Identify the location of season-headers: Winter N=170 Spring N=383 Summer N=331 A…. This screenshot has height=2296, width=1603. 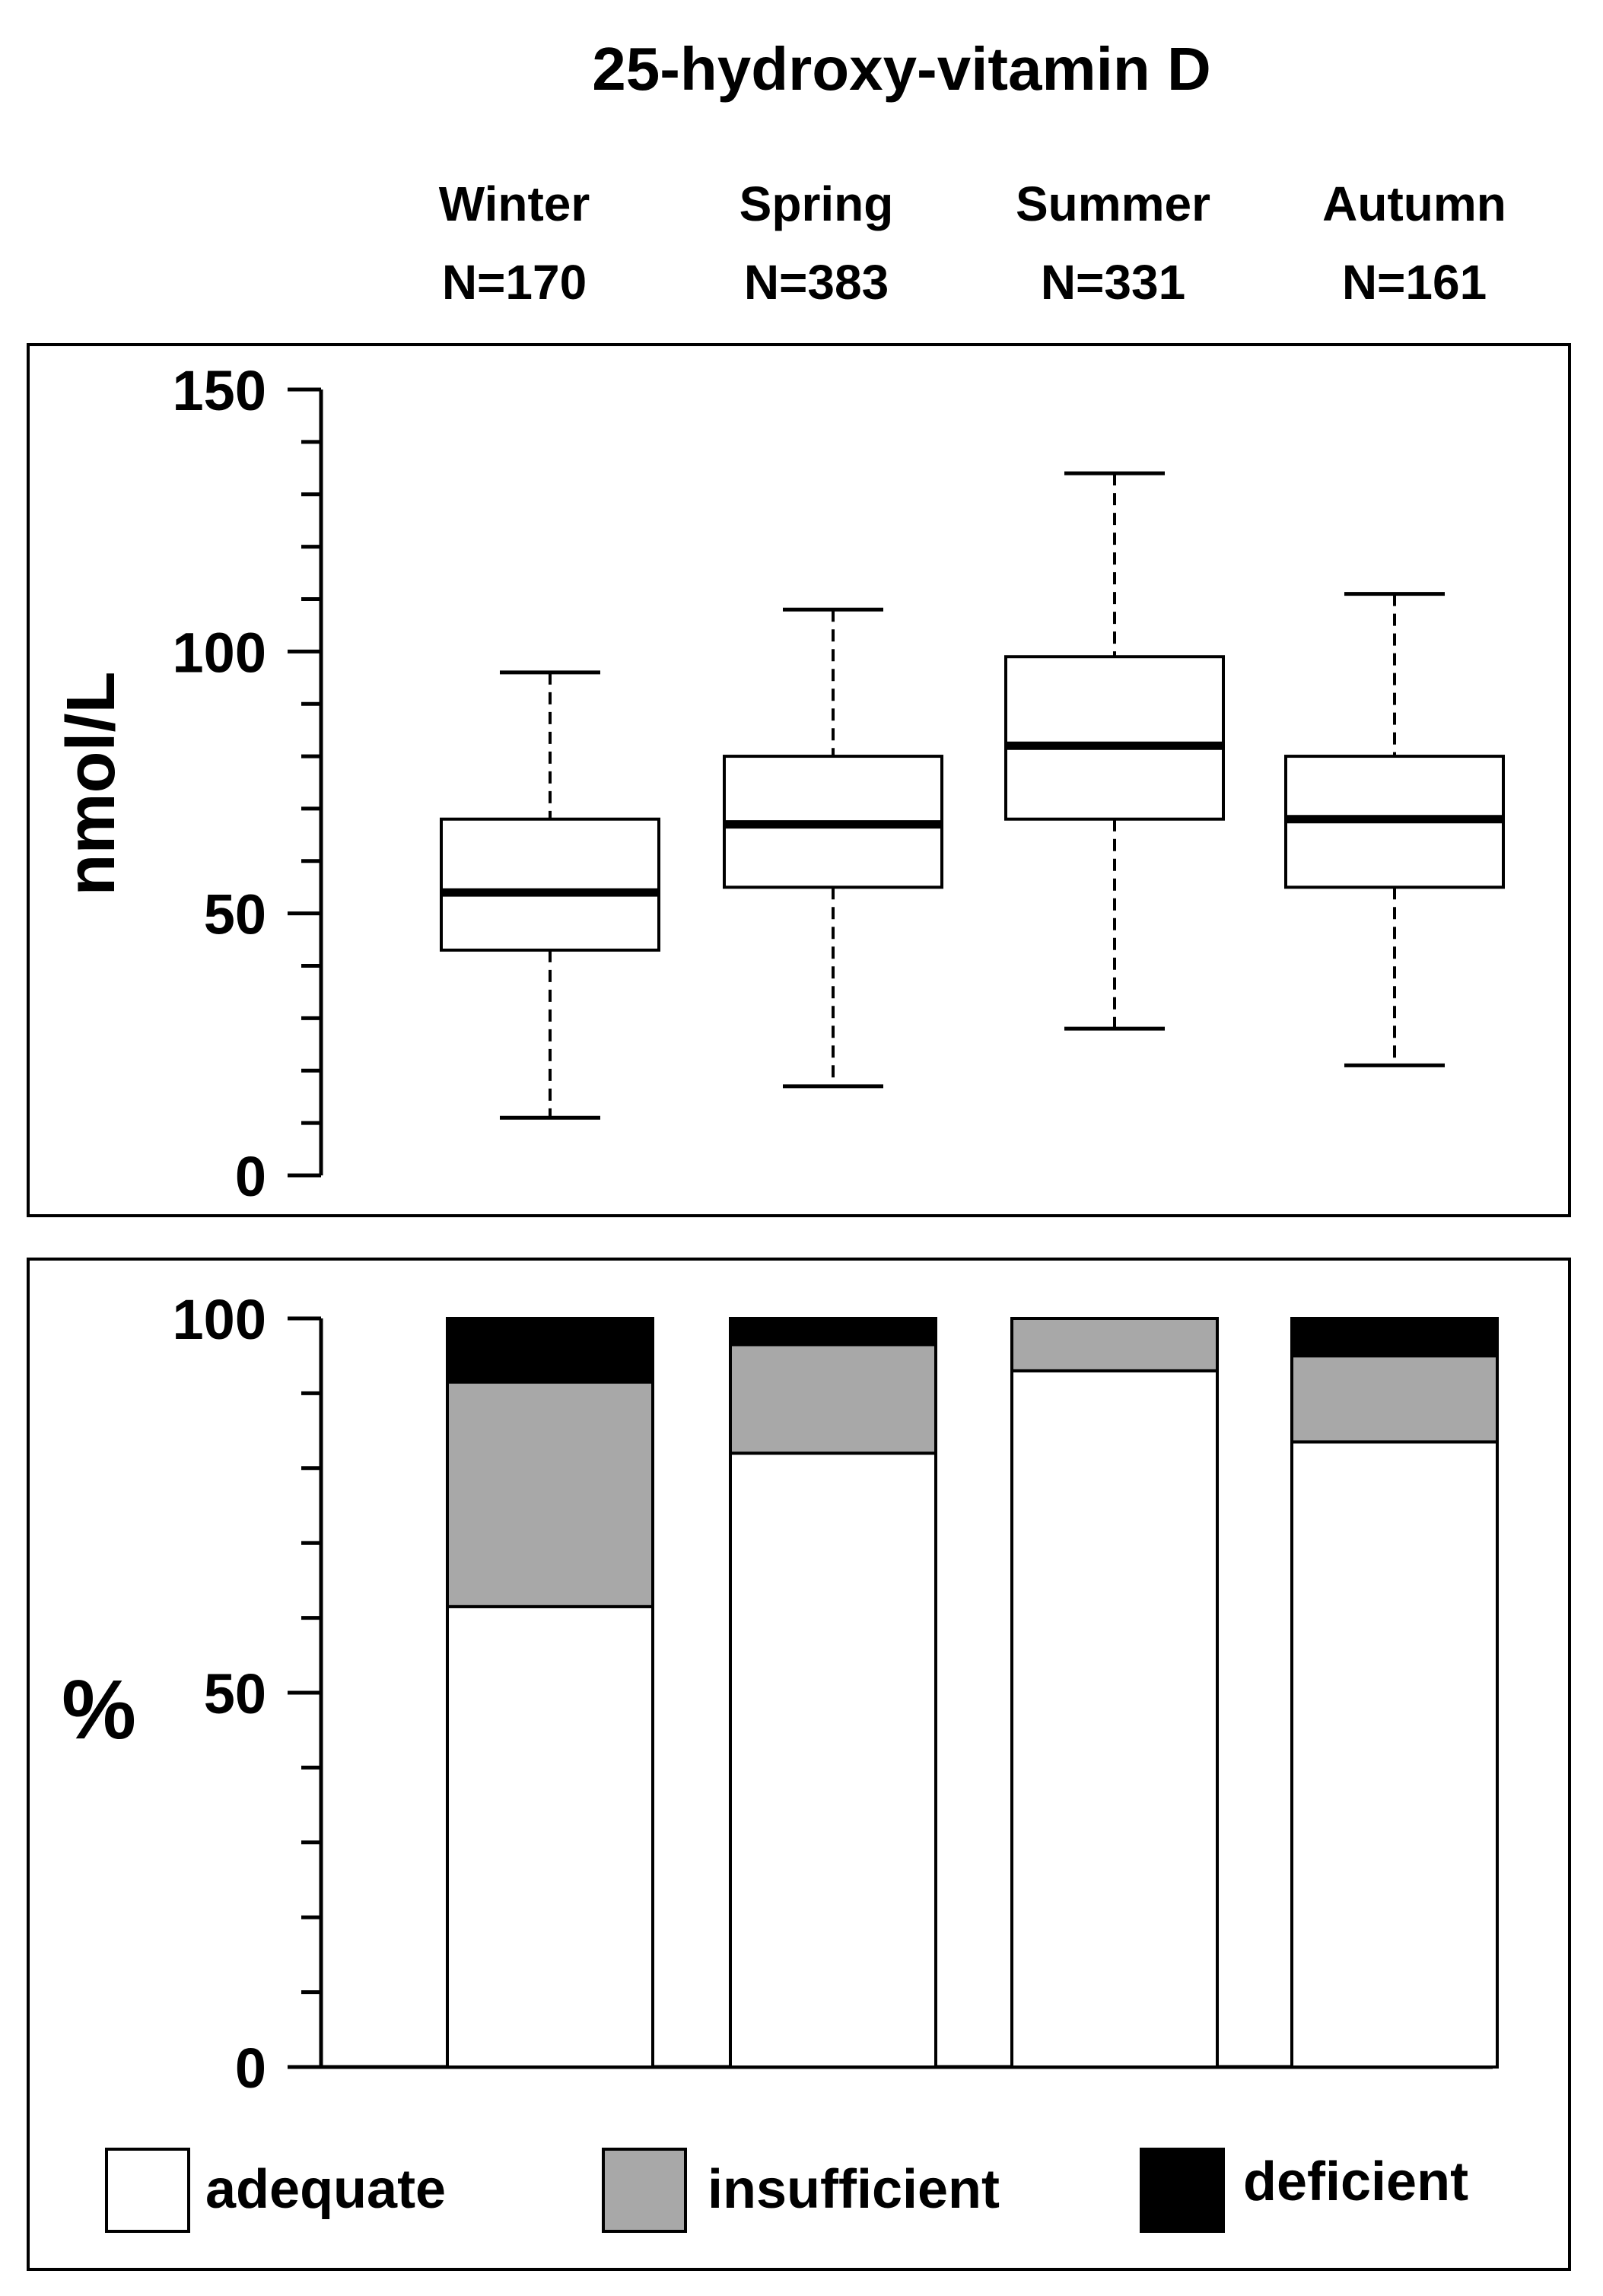
(972, 243).